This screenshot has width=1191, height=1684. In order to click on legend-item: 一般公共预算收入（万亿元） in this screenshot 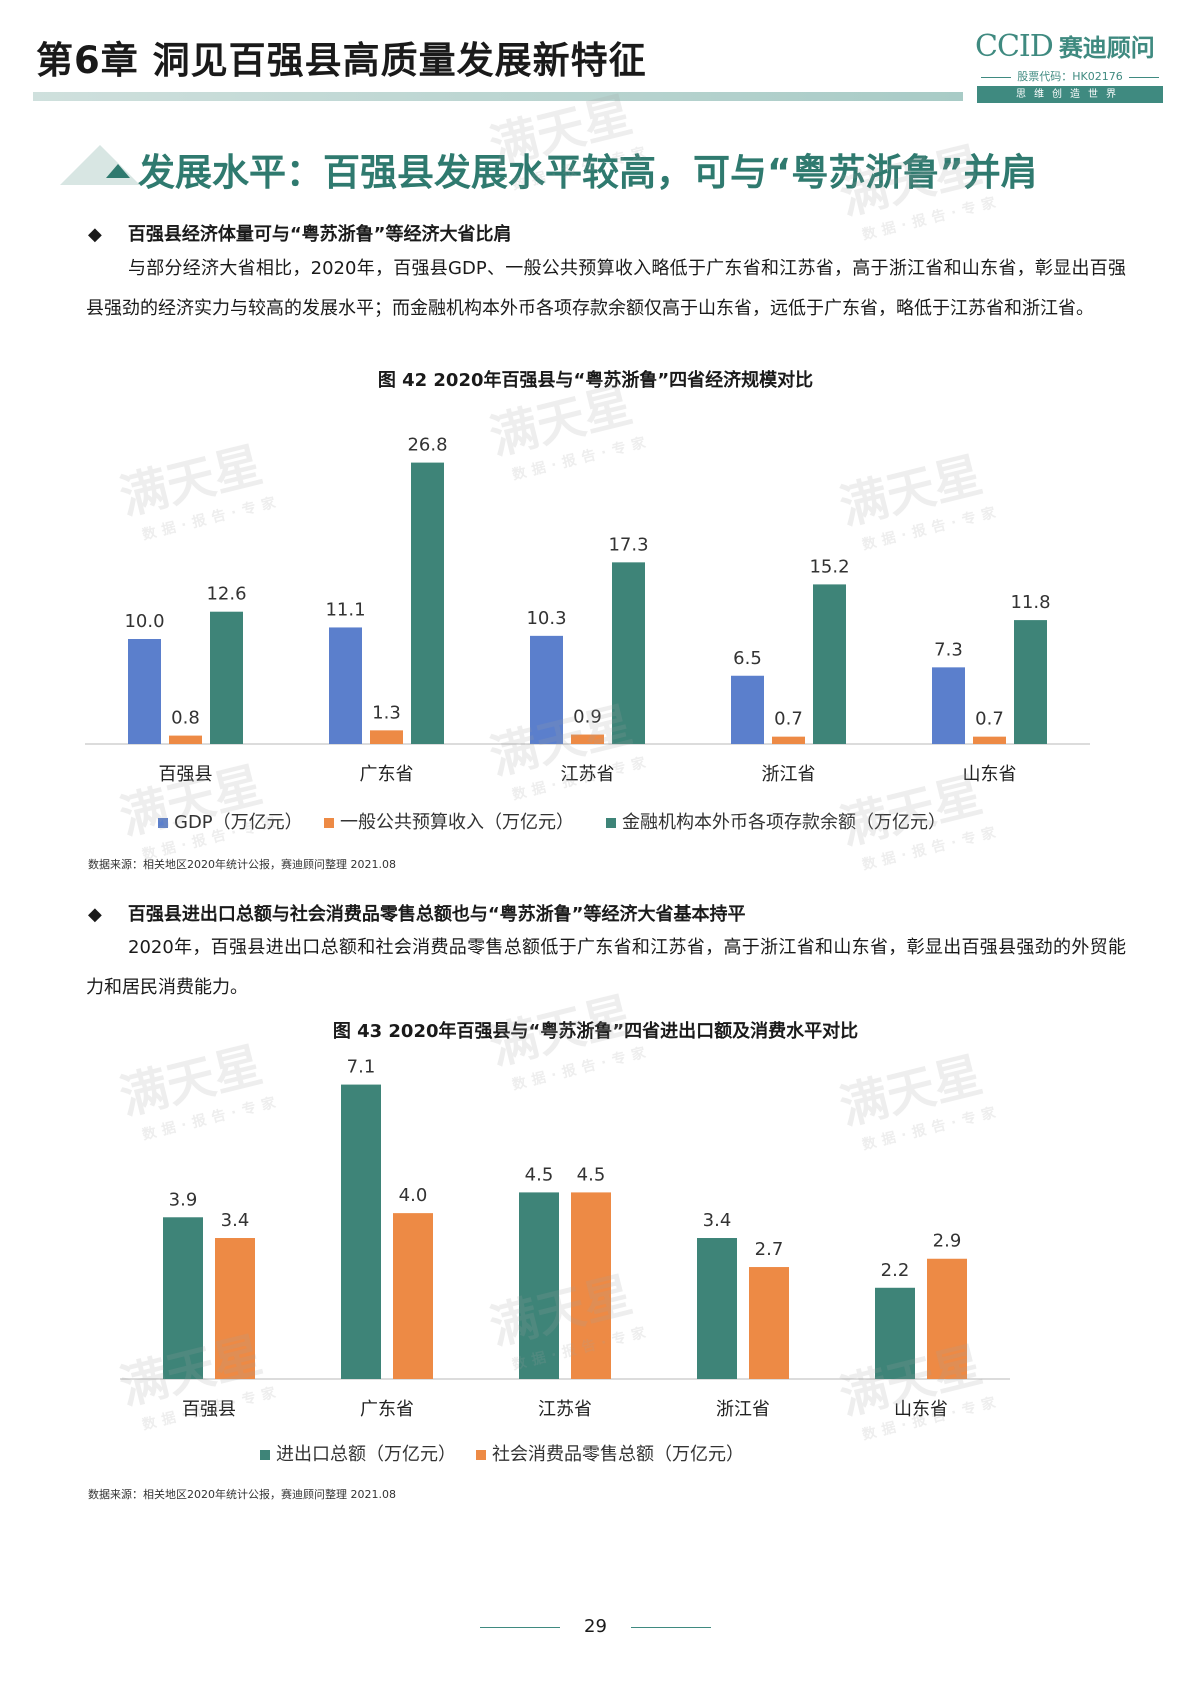, I will do `click(449, 822)`.